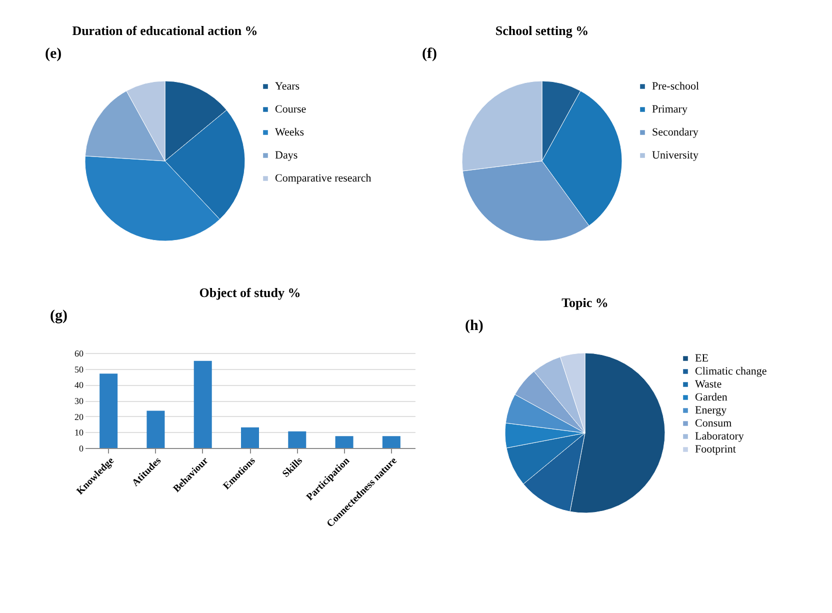 The height and width of the screenshot is (613, 832). I want to click on y-tick-label: 10, so click(79, 433).